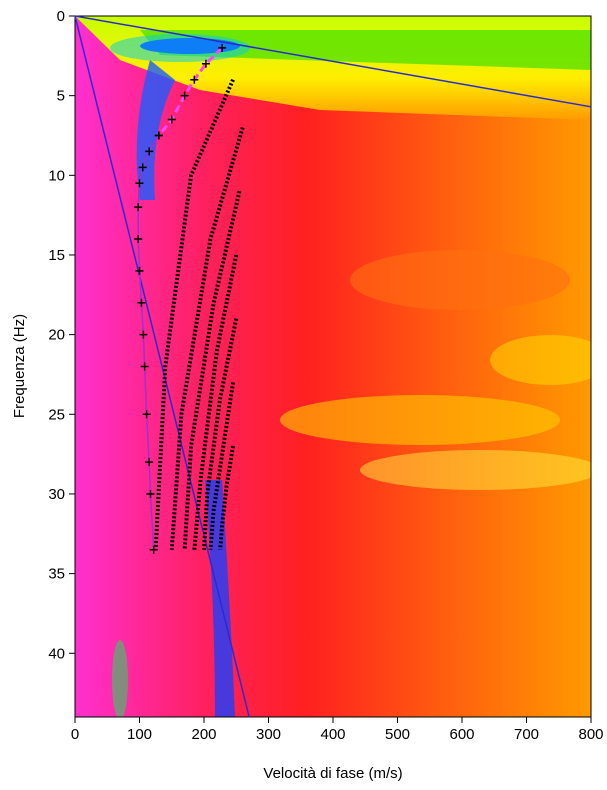 The image size is (607, 790). What do you see at coordinates (56, 175) in the screenshot?
I see `y-tick-label: 10` at bounding box center [56, 175].